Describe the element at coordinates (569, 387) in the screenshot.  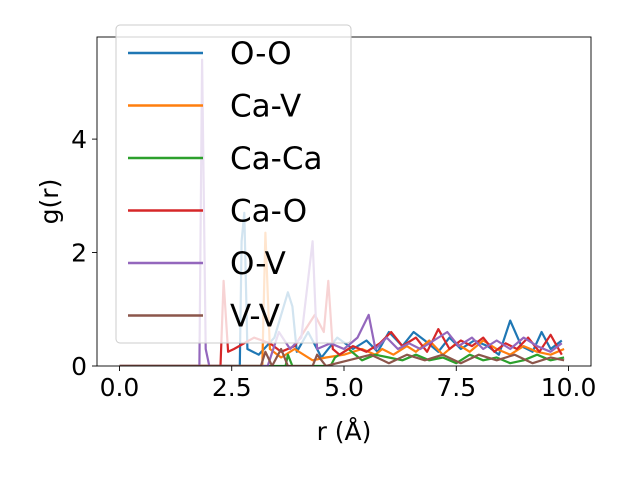
I see `x-tick-label: 10.0` at that location.